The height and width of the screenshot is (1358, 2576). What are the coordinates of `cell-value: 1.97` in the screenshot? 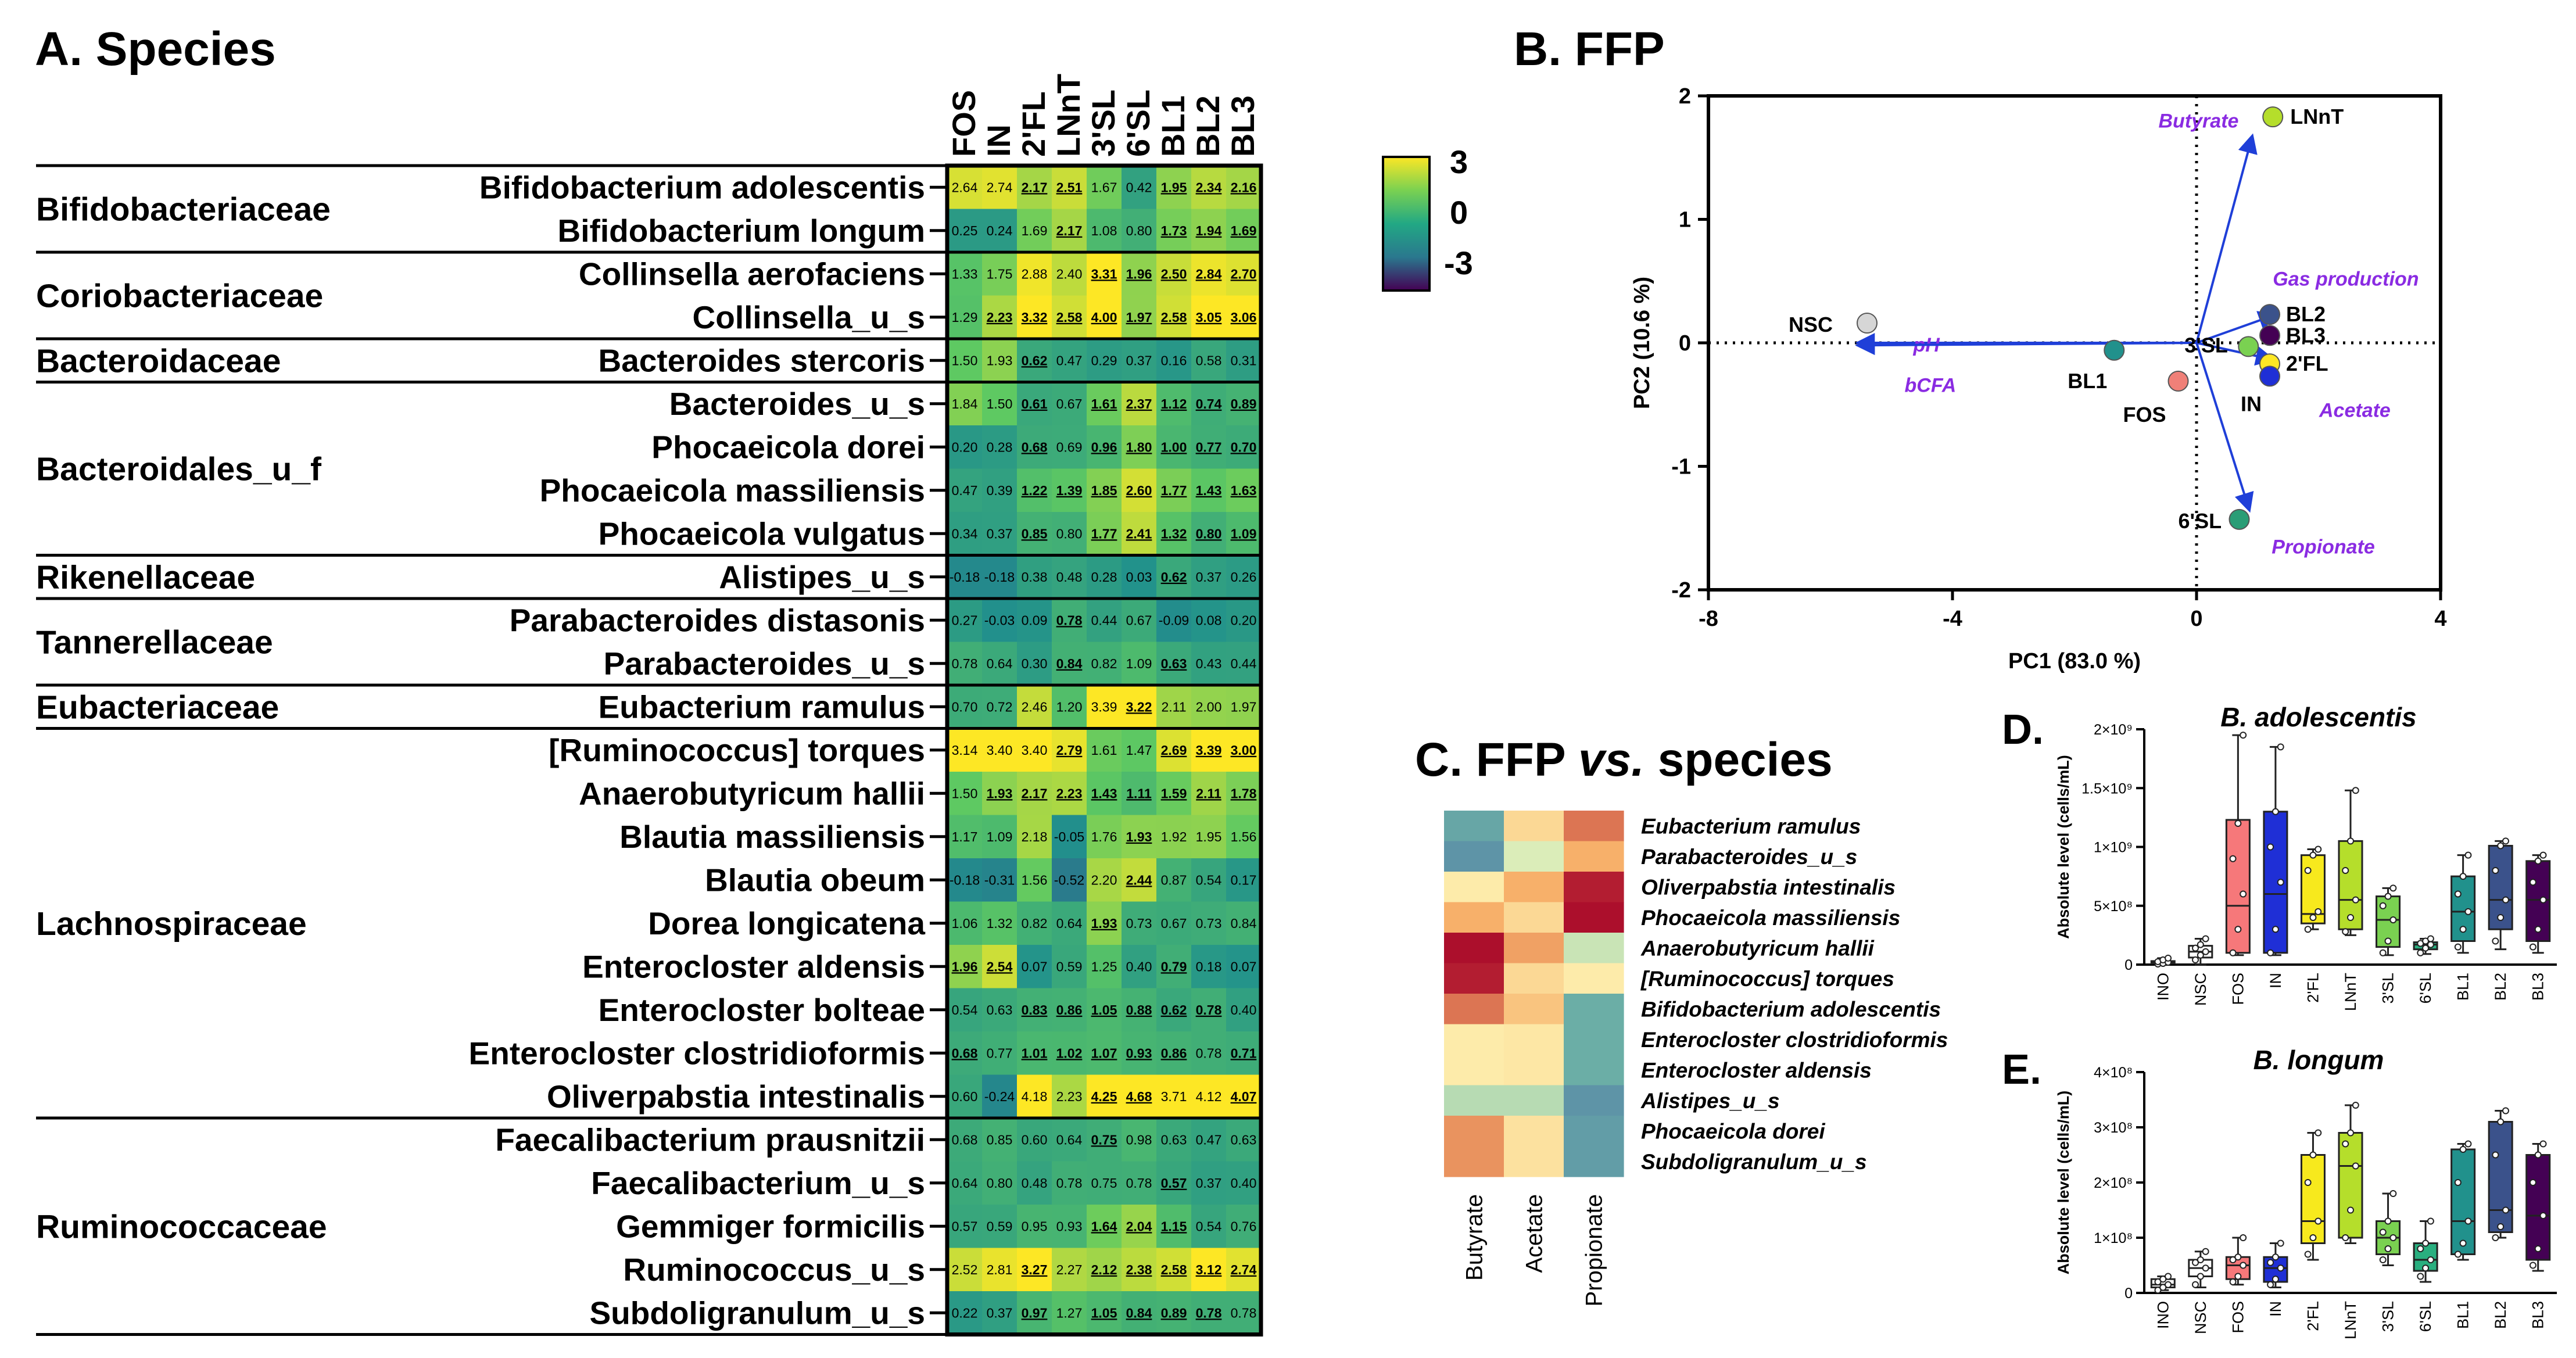 It's located at (1244, 707).